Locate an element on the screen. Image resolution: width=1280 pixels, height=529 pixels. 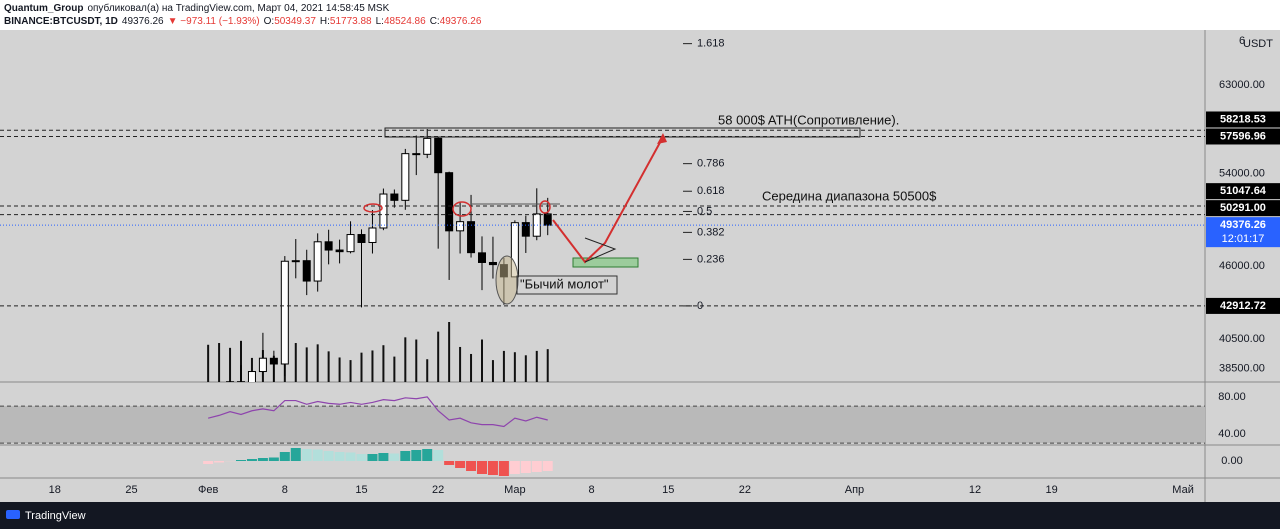
x-tick-label: 15 is located at coordinates (361, 490).